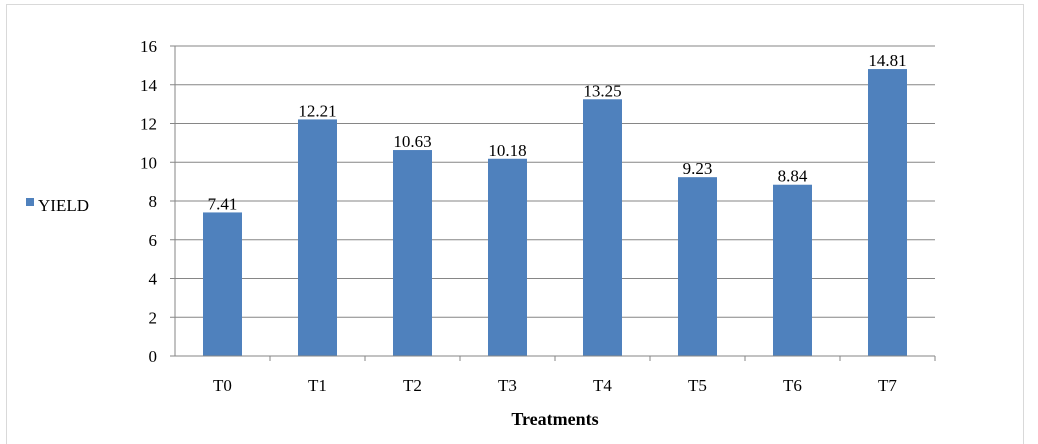  Describe the element at coordinates (148, 124) in the screenshot. I see `y-tick-label-12: 12` at that location.